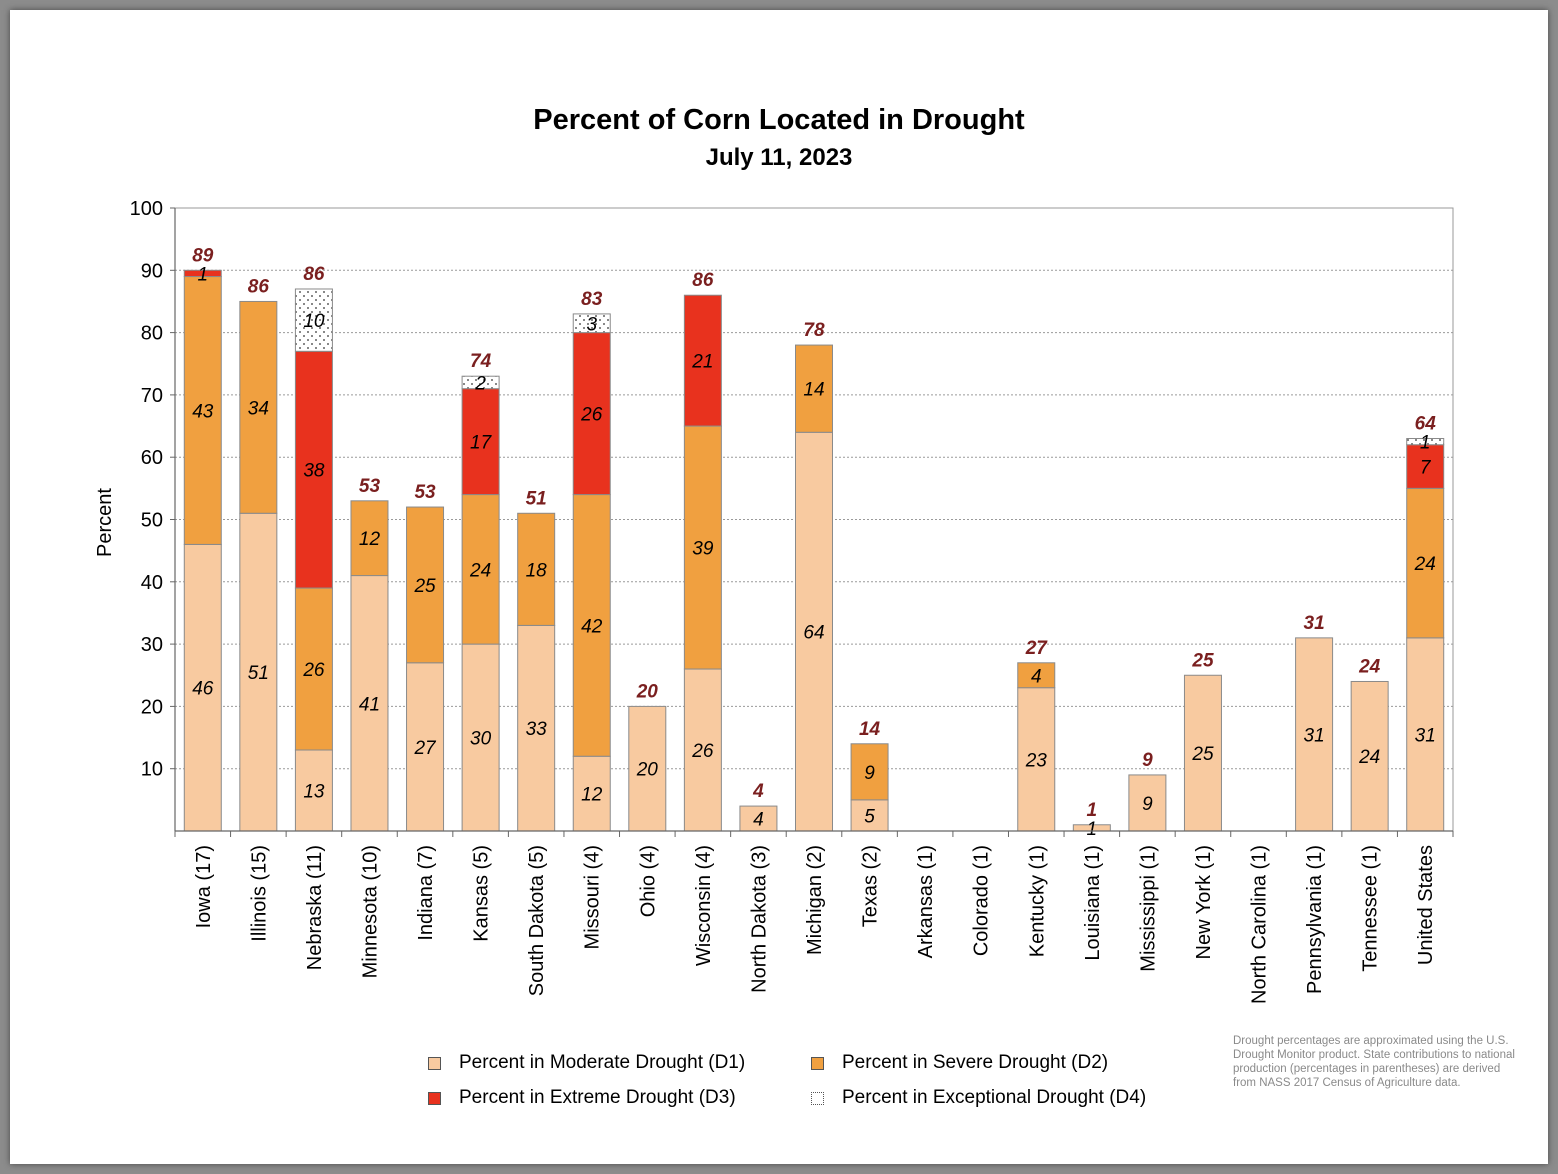 This screenshot has height=1174, width=1558. I want to click on segment-value-label: 21, so click(702, 362).